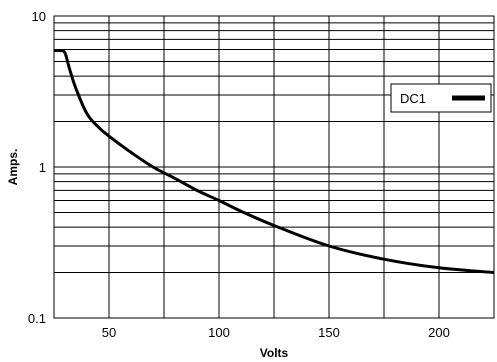 This screenshot has width=497, height=362. I want to click on x-tick-label: 50, so click(109, 332).